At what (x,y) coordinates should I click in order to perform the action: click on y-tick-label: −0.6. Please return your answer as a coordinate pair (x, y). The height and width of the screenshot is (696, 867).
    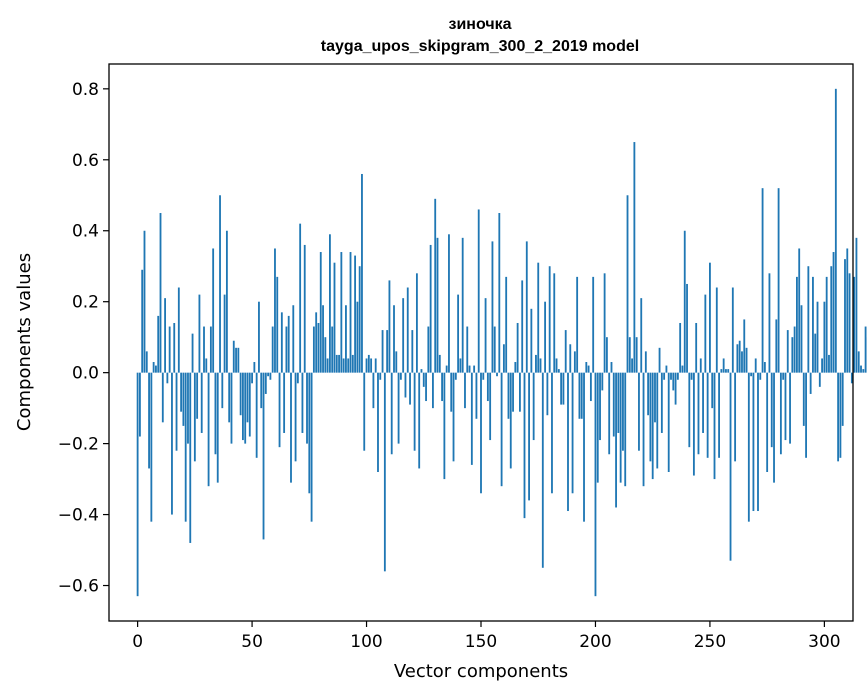
    Looking at the image, I should click on (78, 587).